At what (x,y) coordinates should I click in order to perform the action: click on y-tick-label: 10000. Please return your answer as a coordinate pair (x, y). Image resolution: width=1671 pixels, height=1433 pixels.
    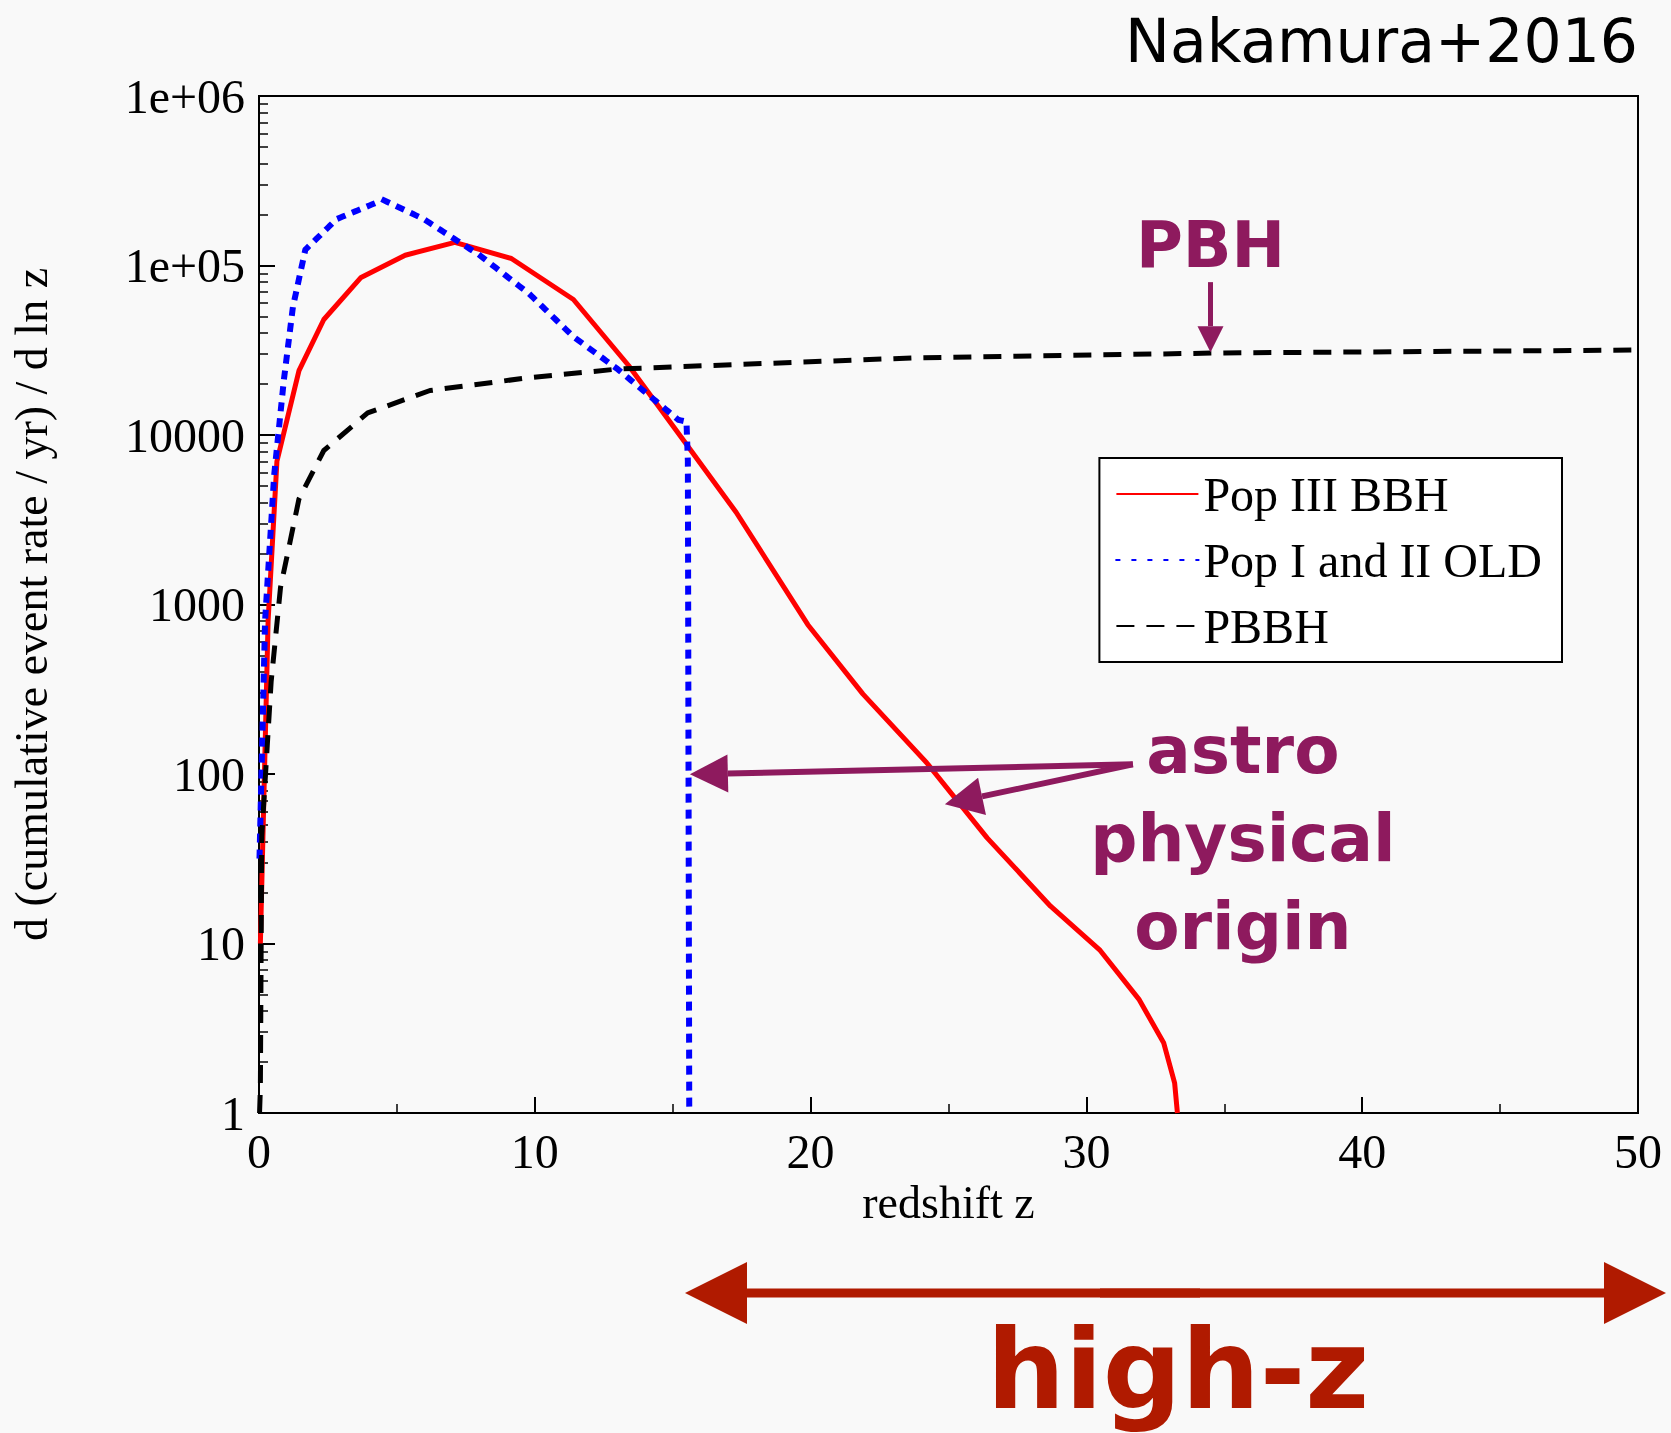
    Looking at the image, I should click on (185, 435).